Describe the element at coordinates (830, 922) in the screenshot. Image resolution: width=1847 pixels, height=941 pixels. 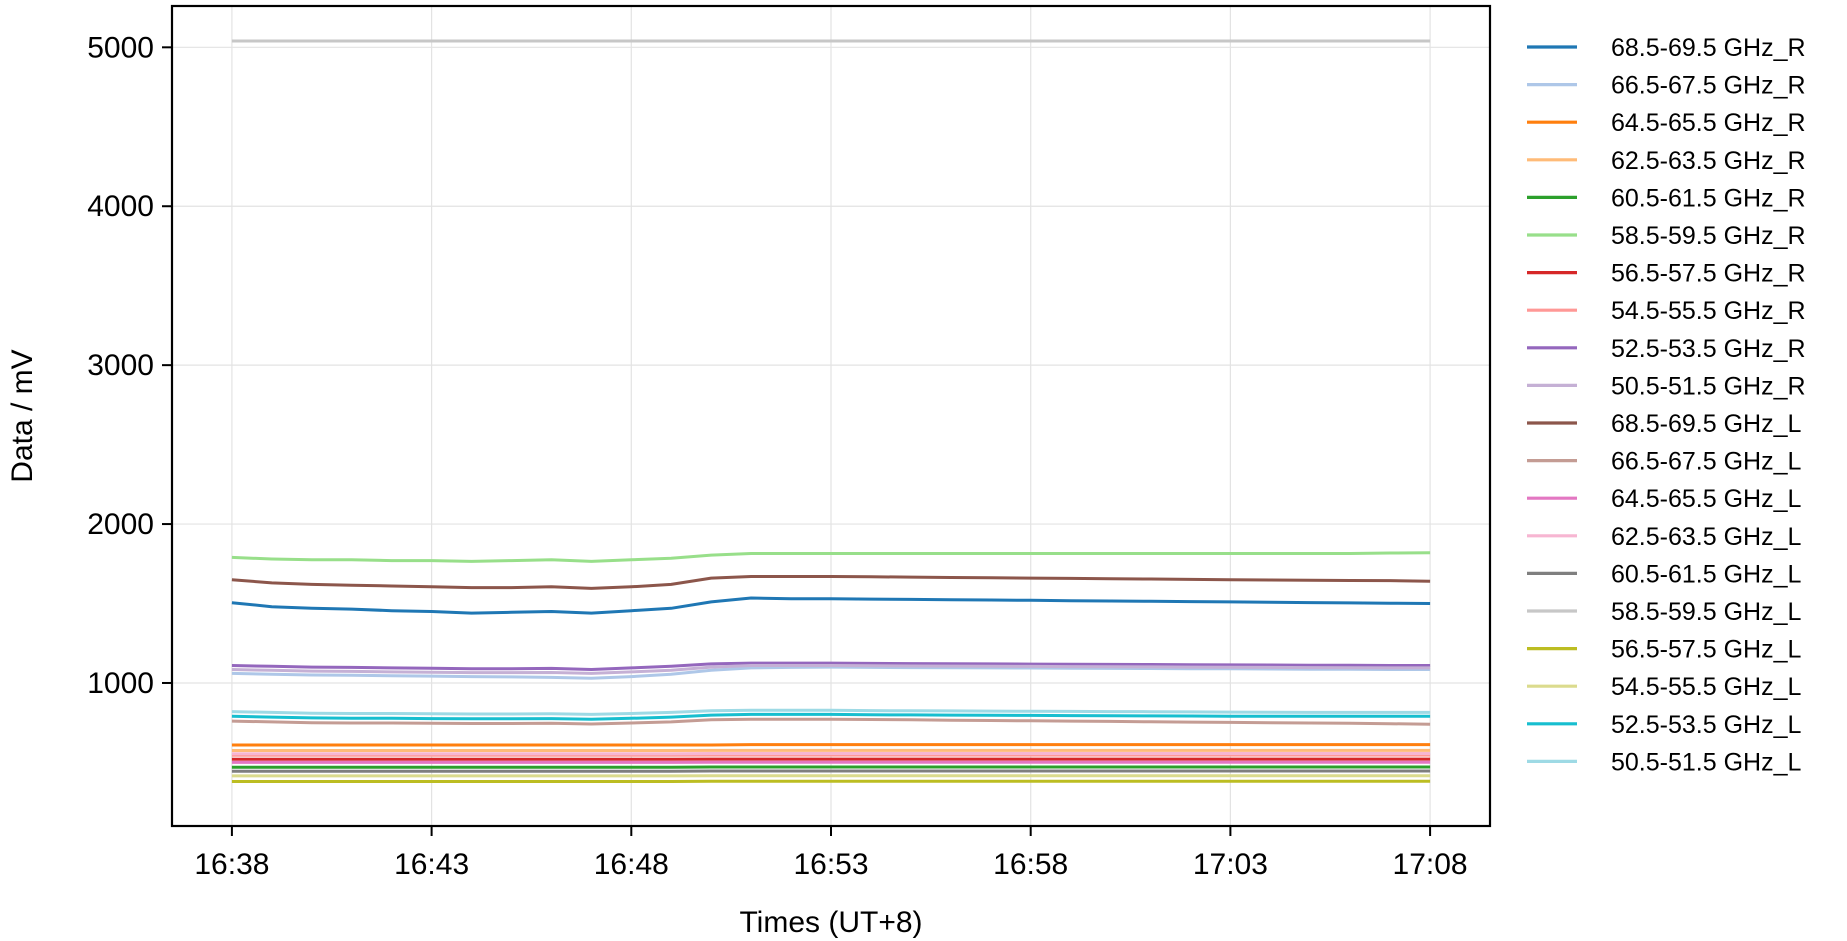
I see `x-axis-label: Times (UT+8)` at that location.